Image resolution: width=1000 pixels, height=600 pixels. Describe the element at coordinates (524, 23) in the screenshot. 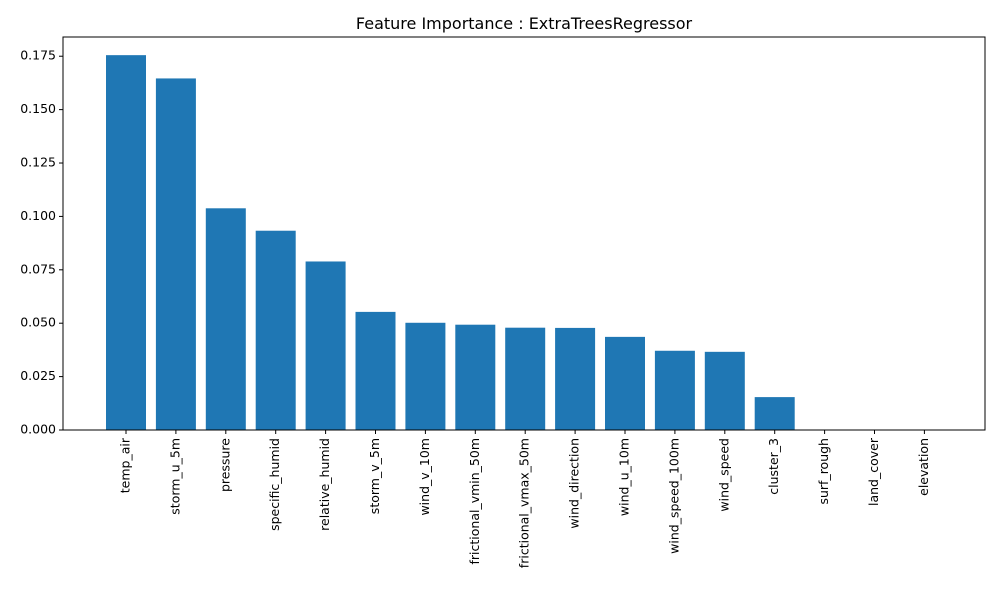

I see `chart-title: Feature Importance : ExtraTreesRegressor` at that location.